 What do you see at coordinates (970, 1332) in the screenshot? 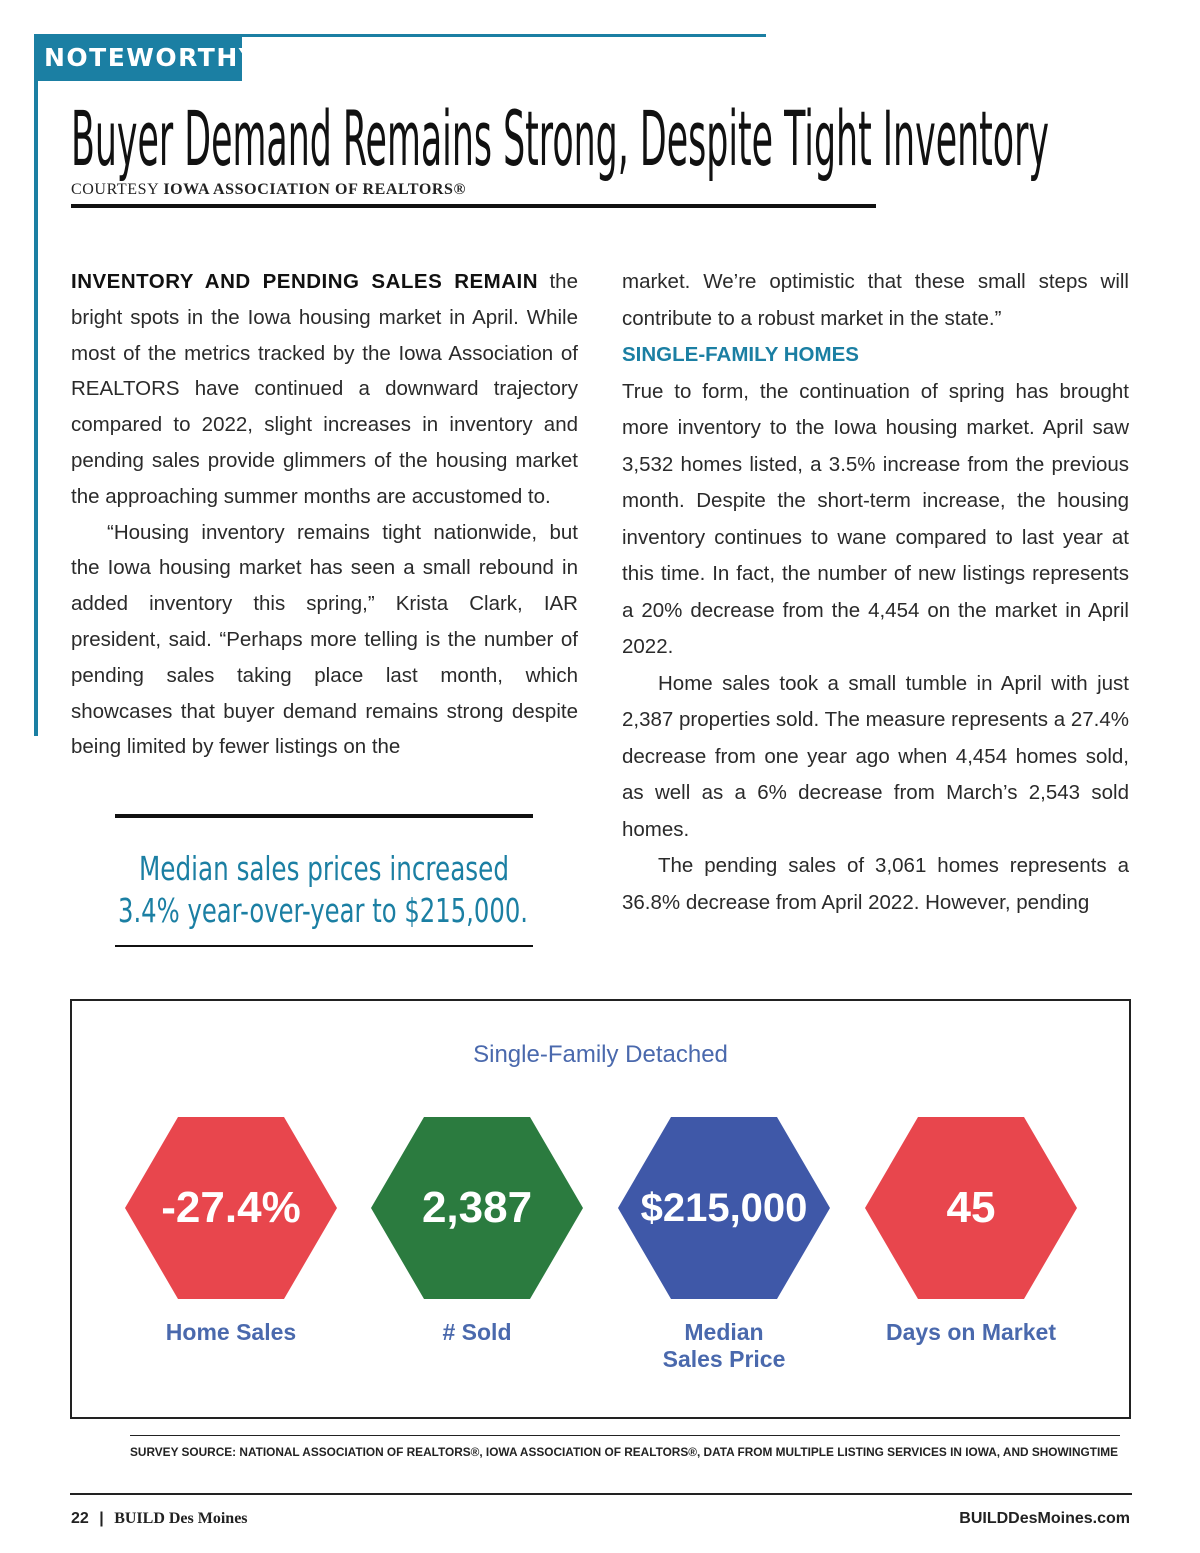
I see `stat-label: Days on Market` at bounding box center [970, 1332].